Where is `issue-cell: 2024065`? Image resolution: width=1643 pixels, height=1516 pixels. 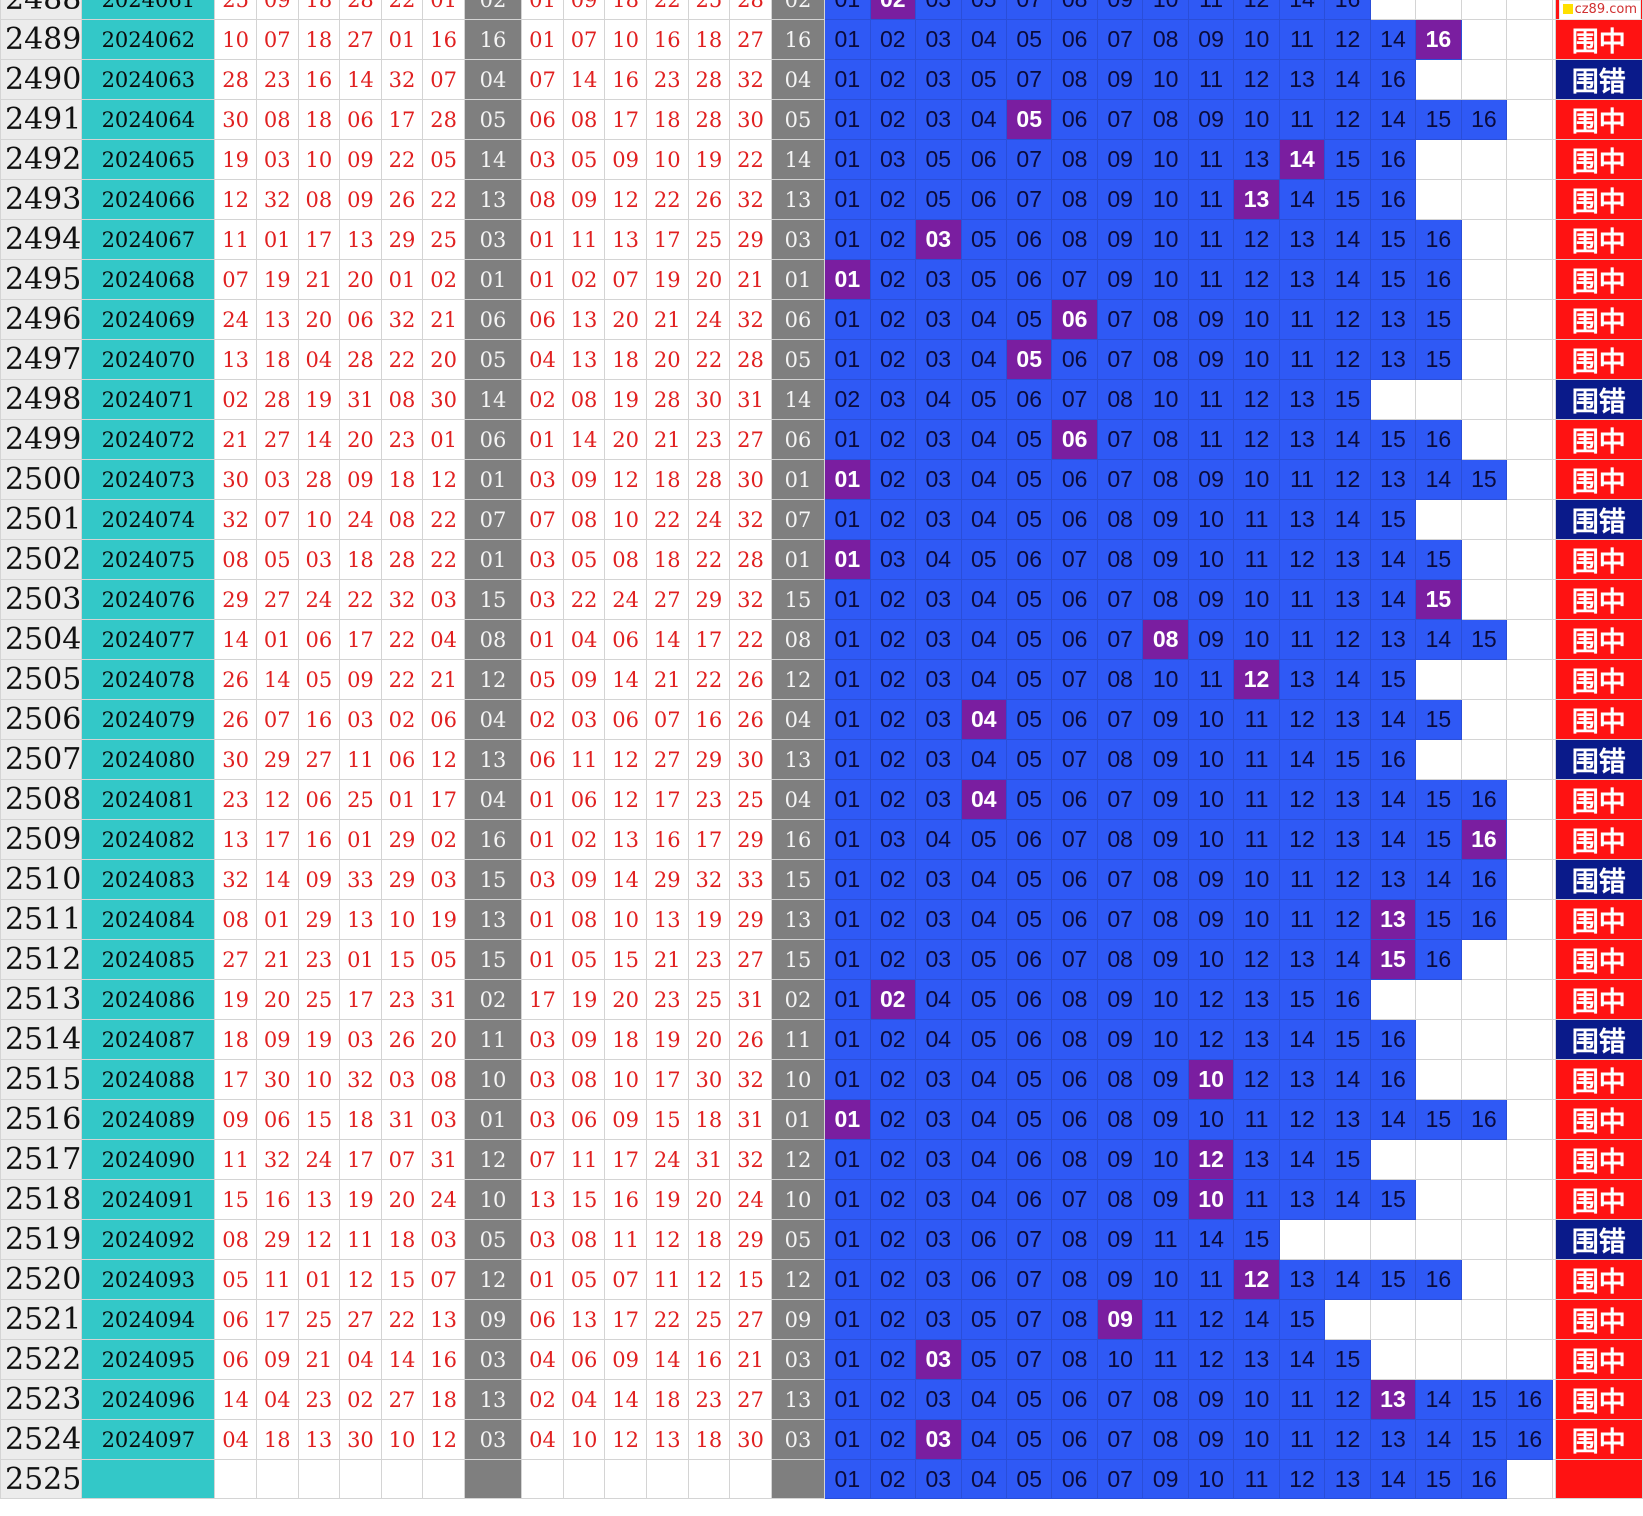 issue-cell: 2024065 is located at coordinates (148, 159).